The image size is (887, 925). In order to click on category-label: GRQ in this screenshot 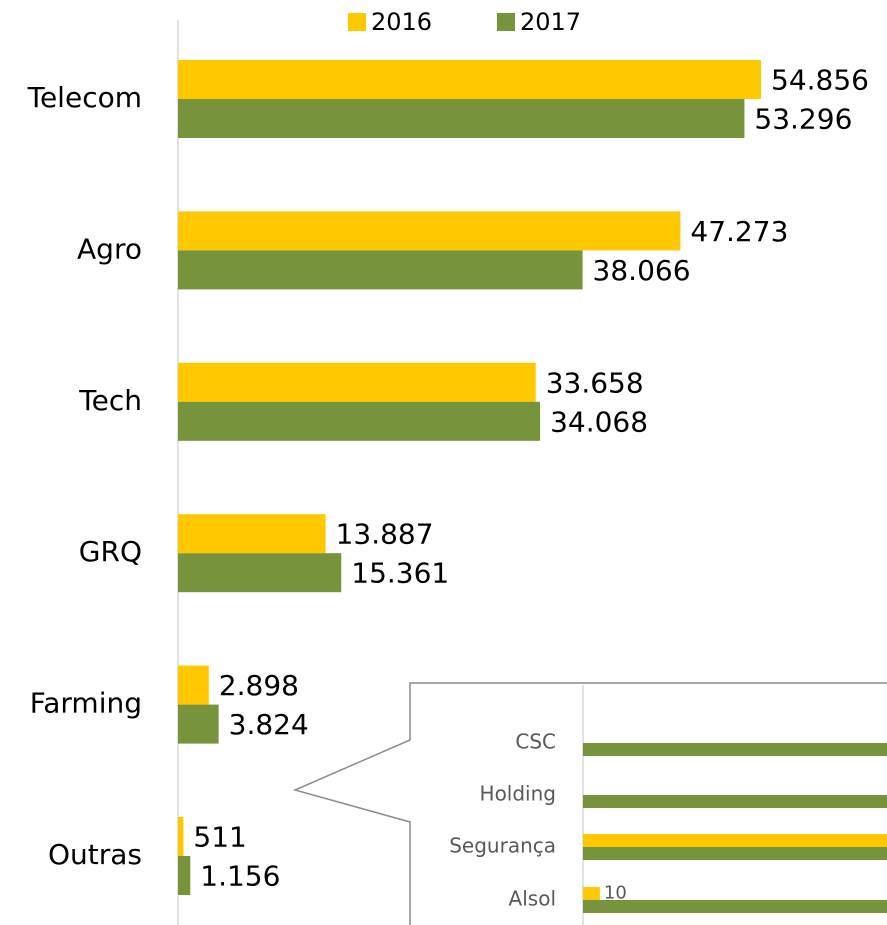, I will do `click(110, 551)`.